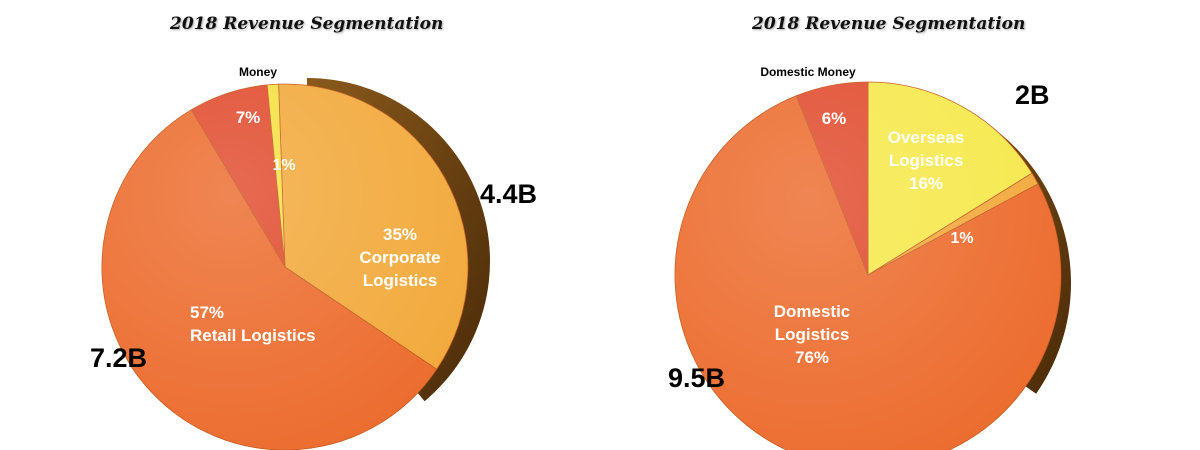 This screenshot has height=450, width=1200. I want to click on slice-label: 6%, so click(834, 118).